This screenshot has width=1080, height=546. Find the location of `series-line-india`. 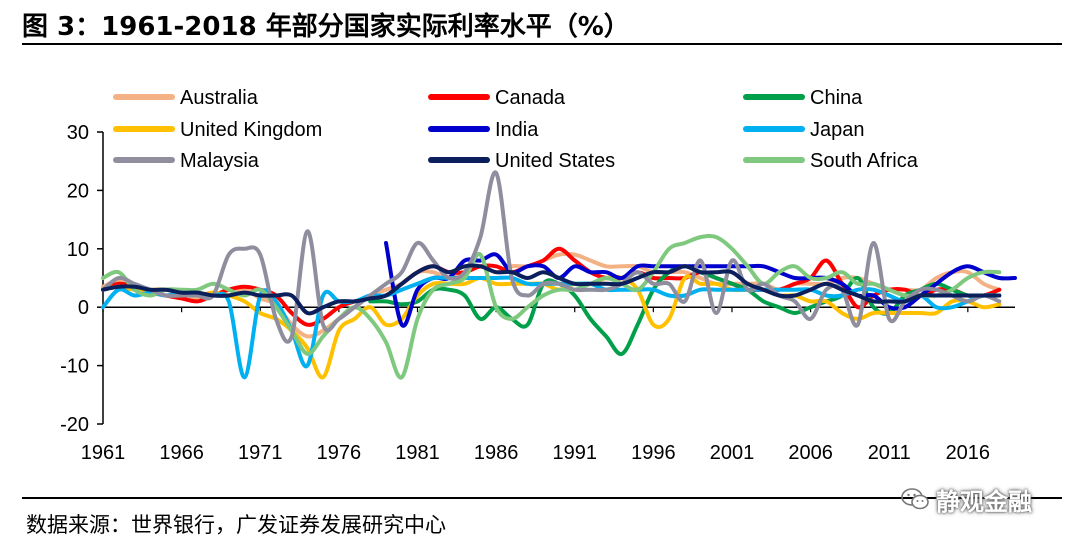

series-line-india is located at coordinates (700, 284).